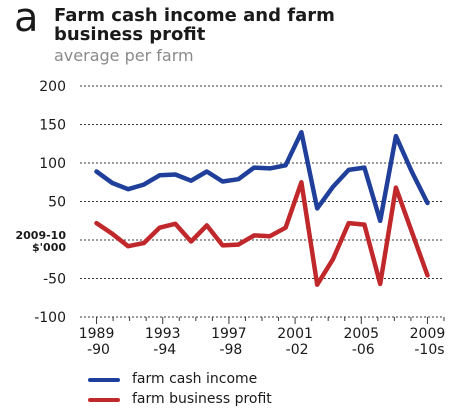  I want to click on legend-label-business-profit: farm business profit, so click(202, 399).